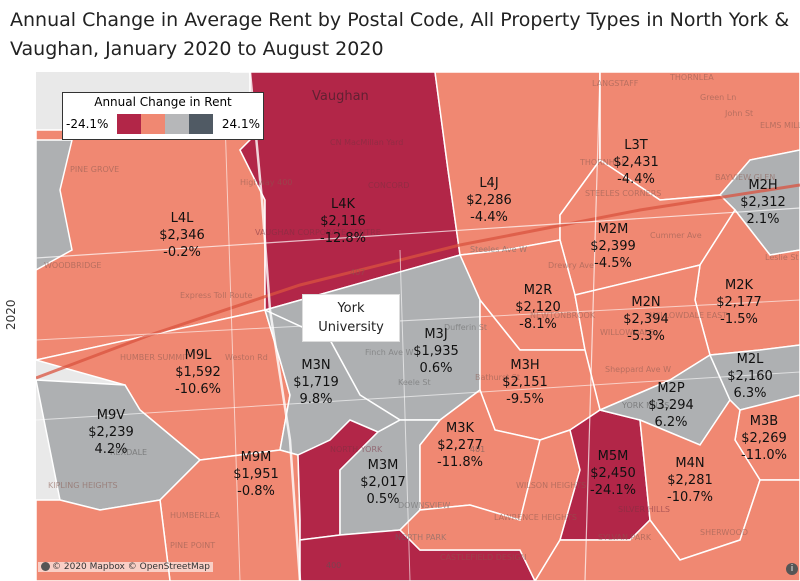 The width and height of the screenshot is (800, 581). Describe the element at coordinates (745, 177) in the screenshot. I see `place-name: BAYVIEW GLEN` at that location.